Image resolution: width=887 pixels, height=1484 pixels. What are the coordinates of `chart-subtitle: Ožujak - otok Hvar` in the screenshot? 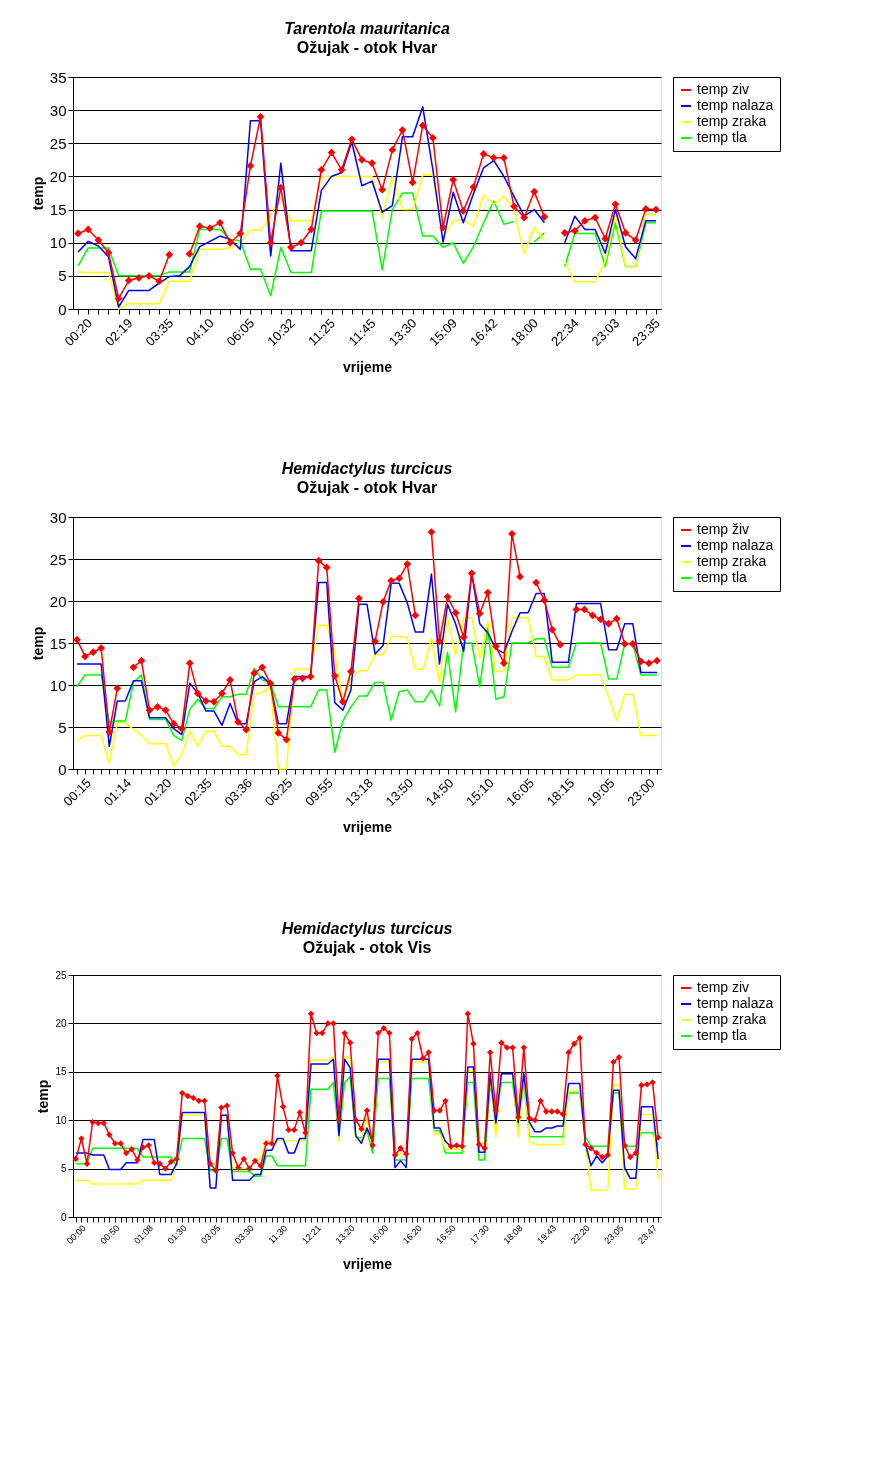 It's located at (367, 487).